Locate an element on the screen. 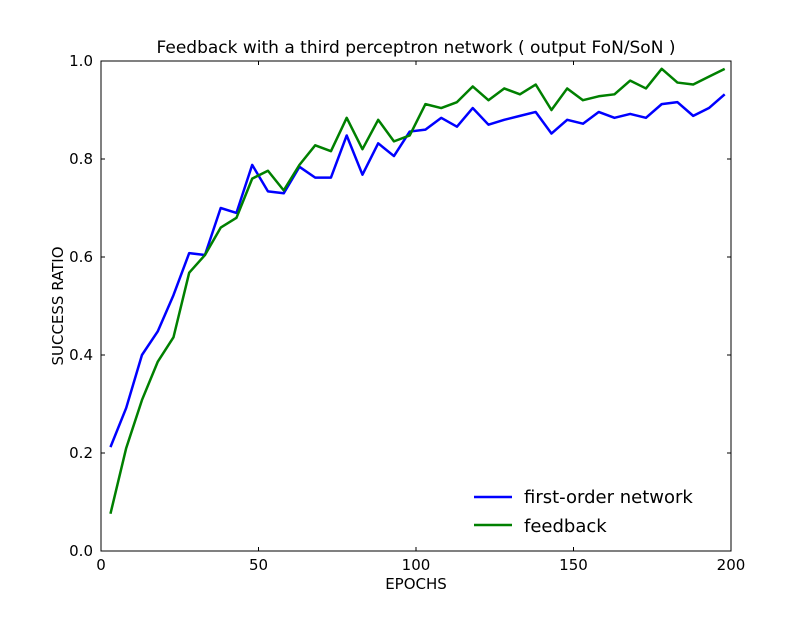 This screenshot has width=812, height=617. y-tick-label: 0.2 is located at coordinates (81, 453).